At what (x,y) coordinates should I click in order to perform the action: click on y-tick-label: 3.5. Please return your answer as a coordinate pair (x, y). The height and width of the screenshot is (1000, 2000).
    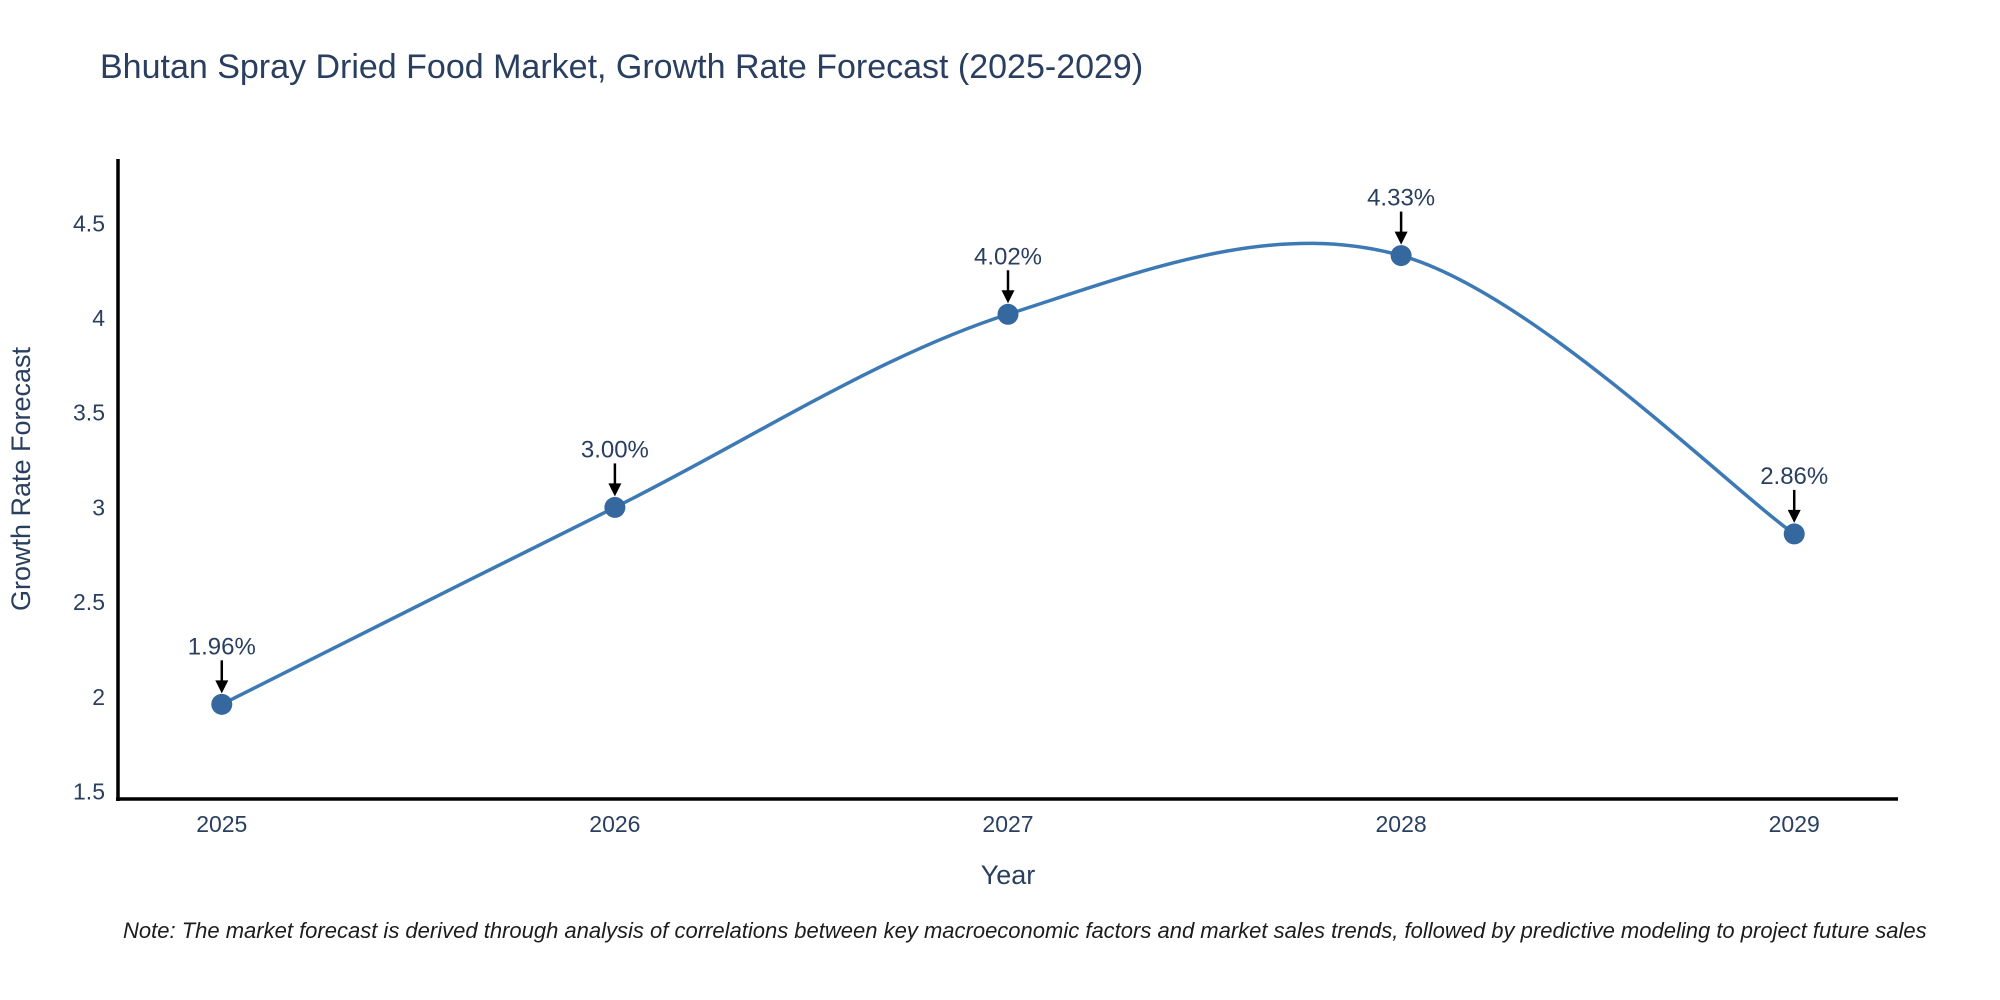
    Looking at the image, I should click on (89, 413).